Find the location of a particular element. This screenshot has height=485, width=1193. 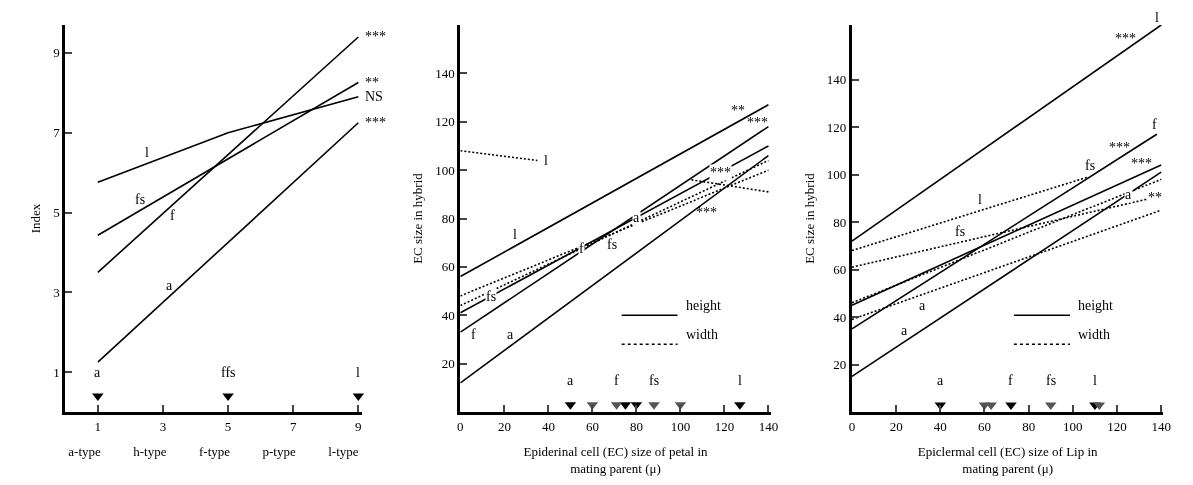

x-tick-label: 9 is located at coordinates (358, 426).